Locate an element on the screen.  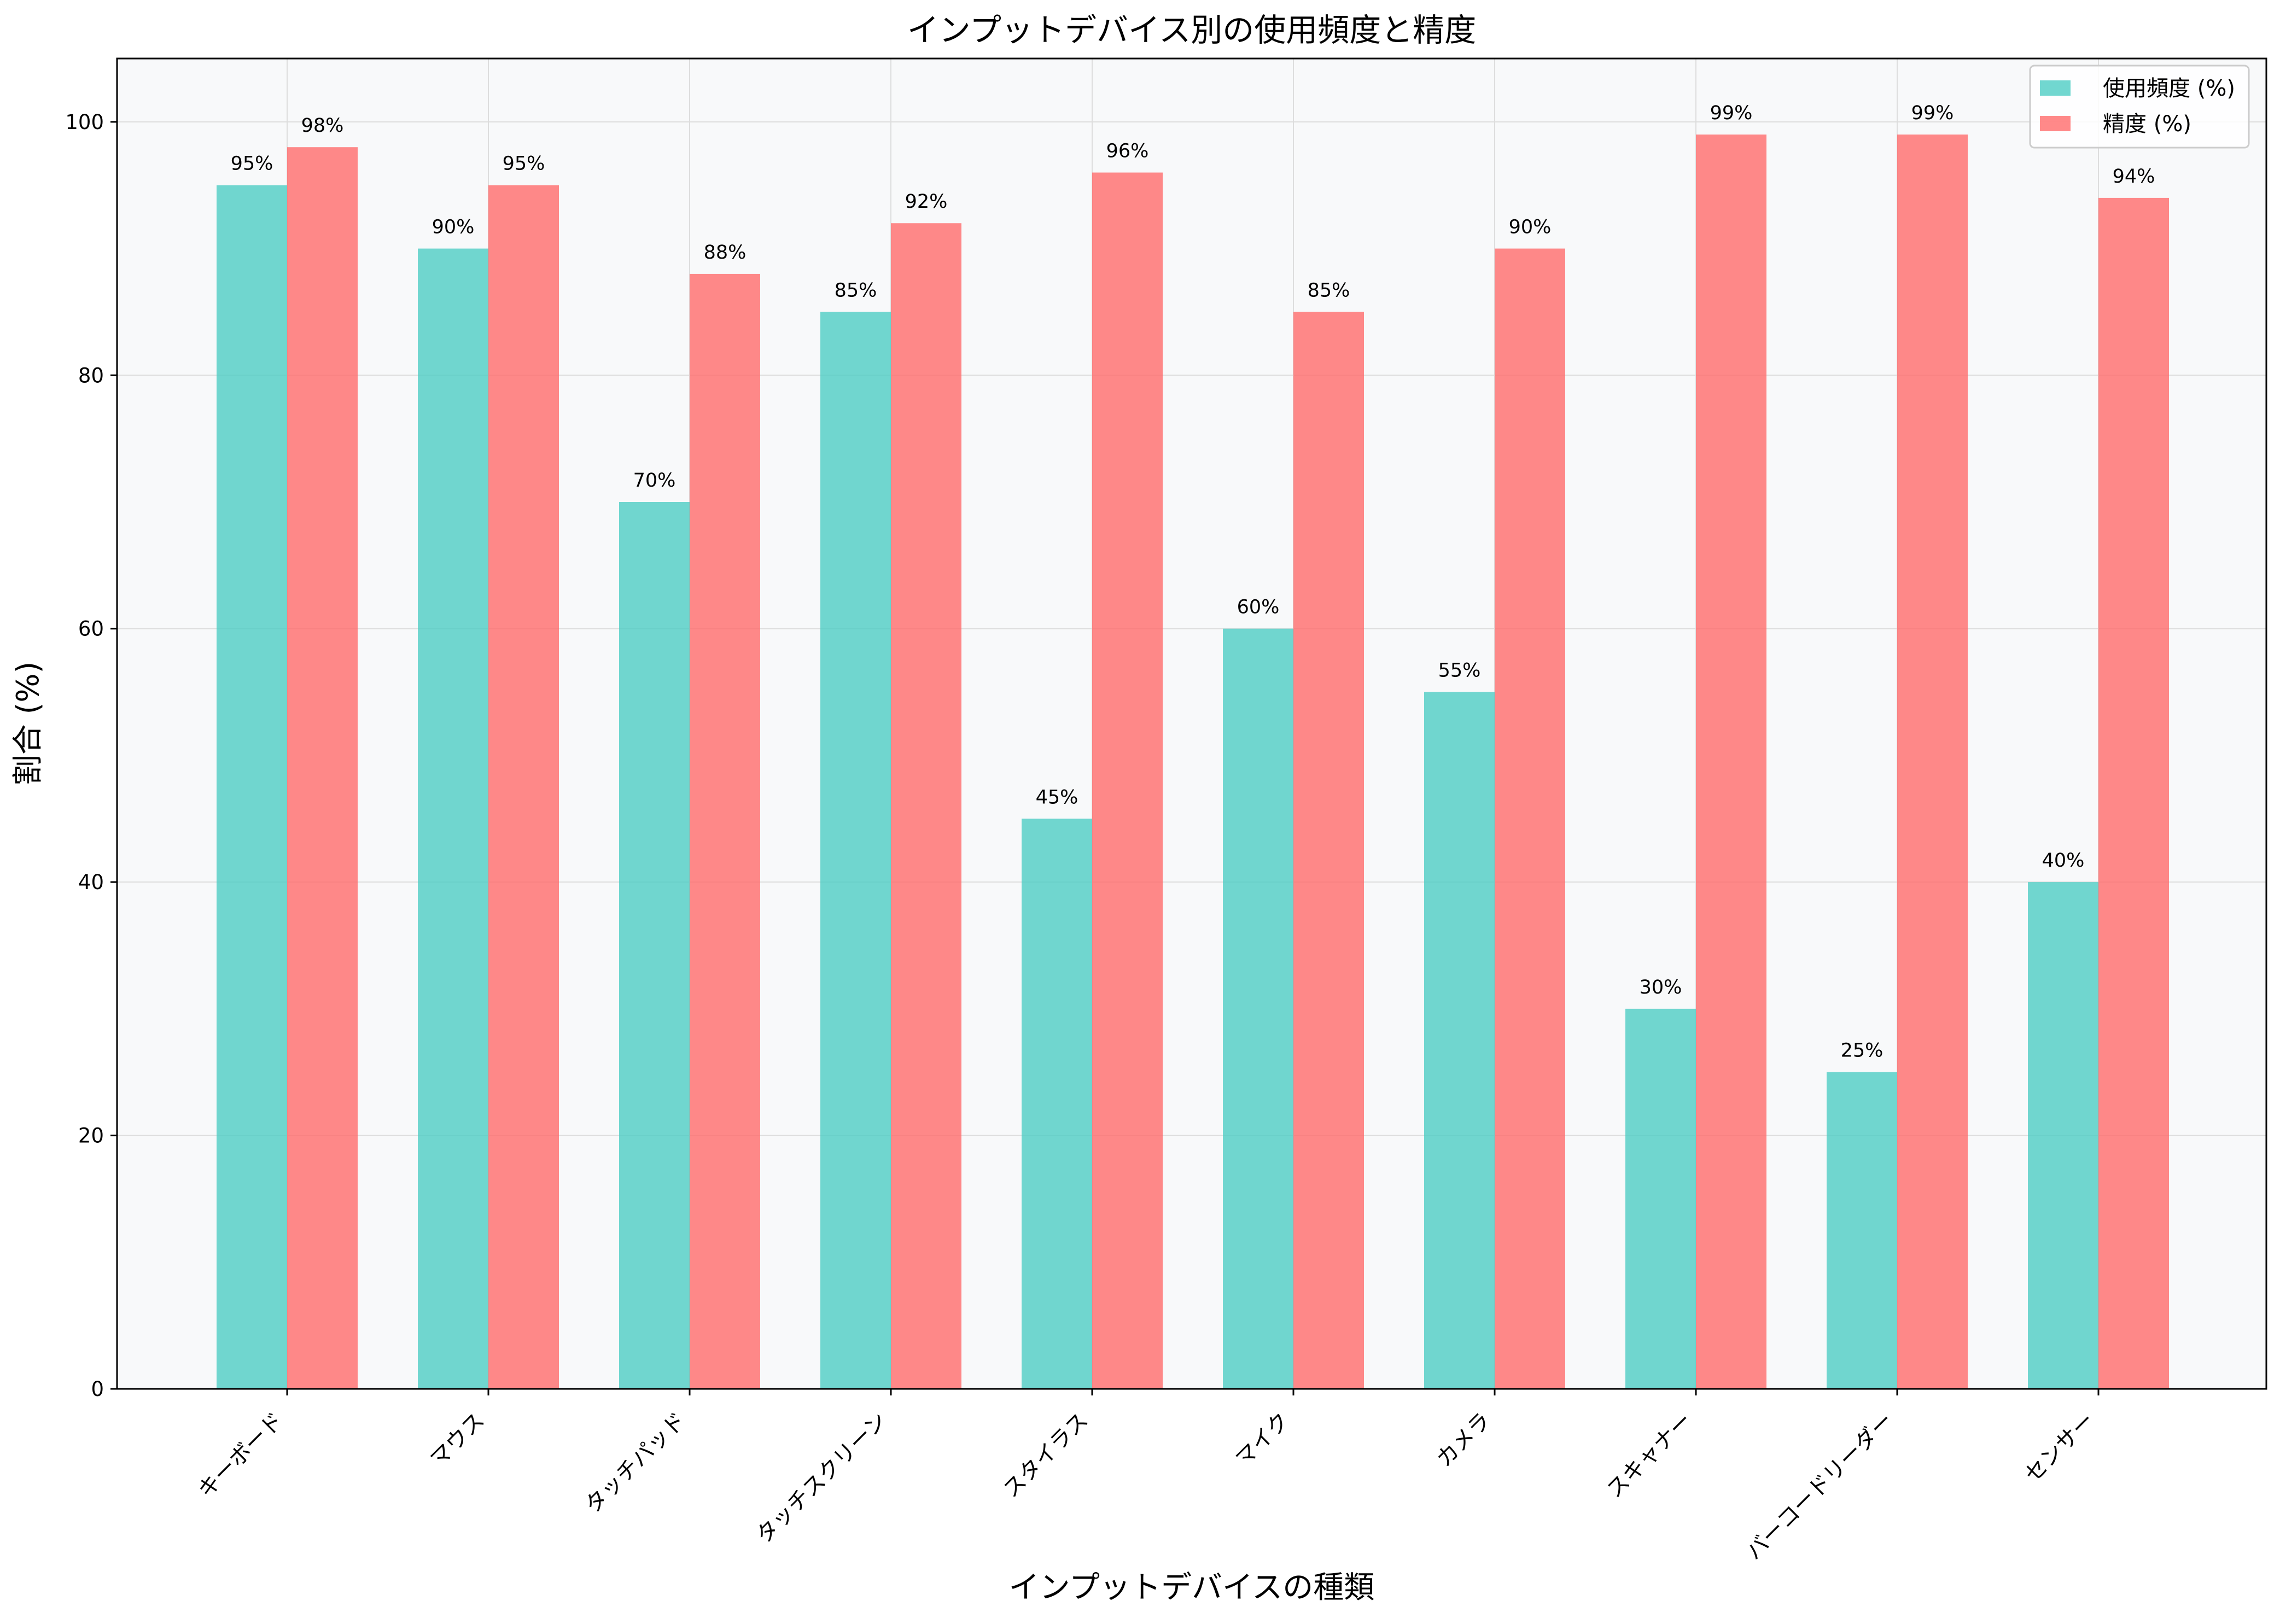
accuracy-value-label: 90% is located at coordinates (1530, 227).